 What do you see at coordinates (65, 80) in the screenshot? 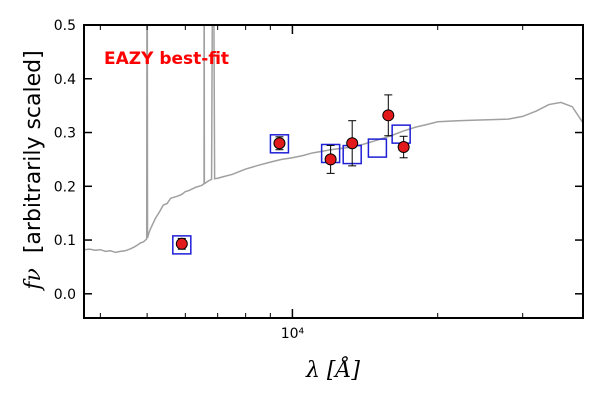
I see `y-tick-label: 0.4` at bounding box center [65, 80].